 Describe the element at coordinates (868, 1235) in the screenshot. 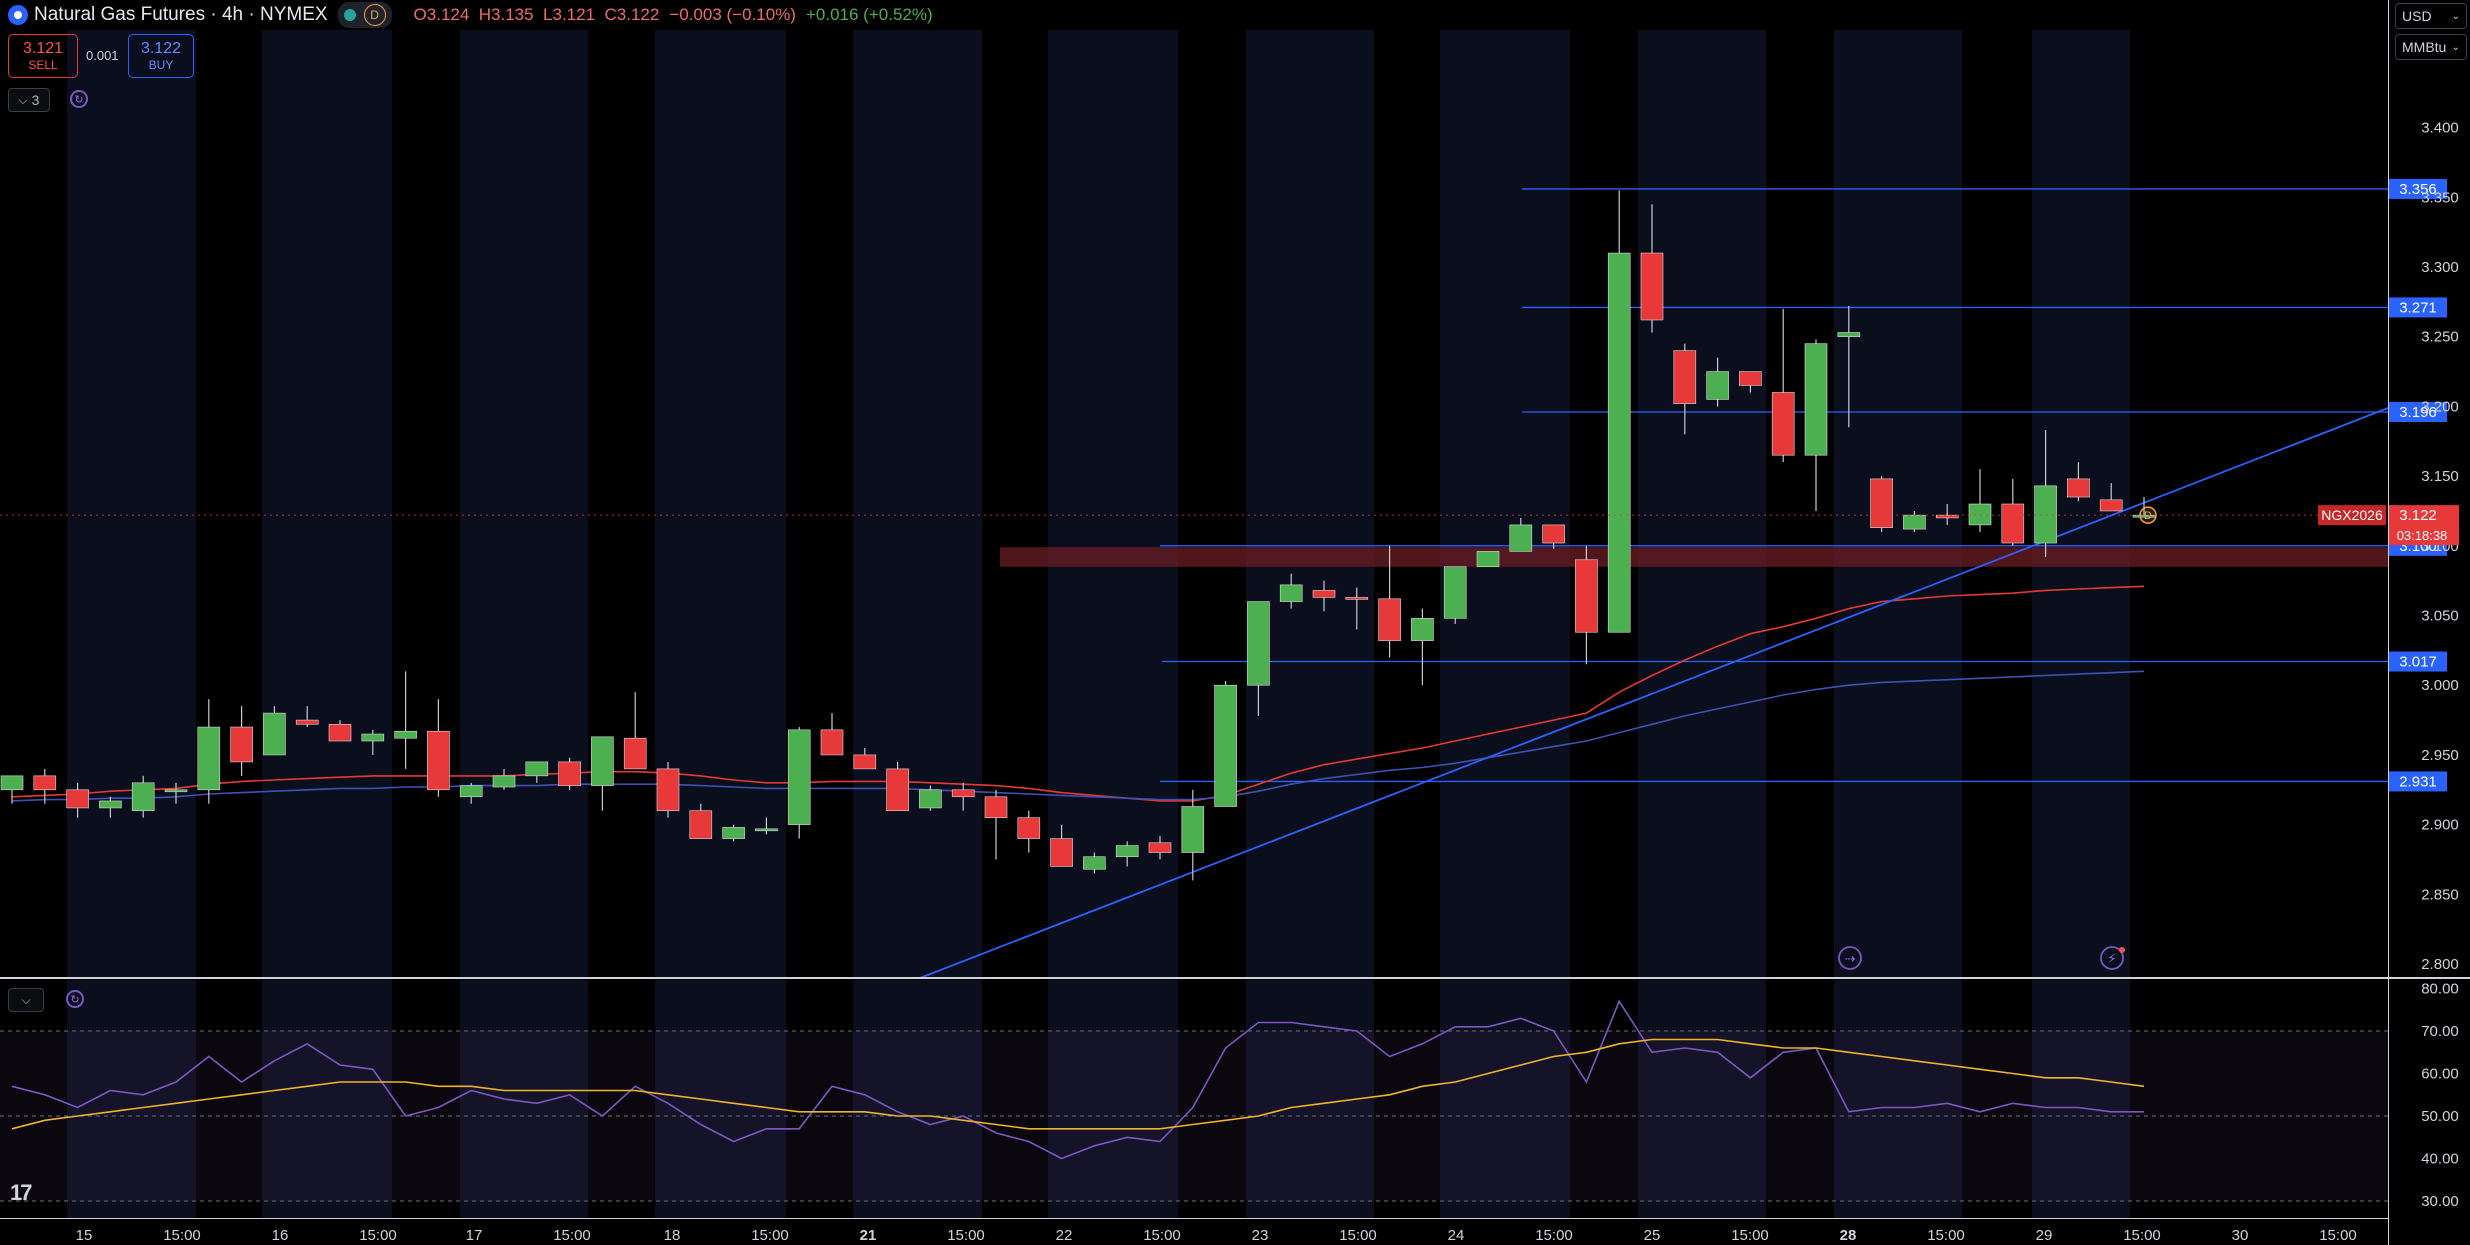

I see `time-tick-label: 21` at that location.